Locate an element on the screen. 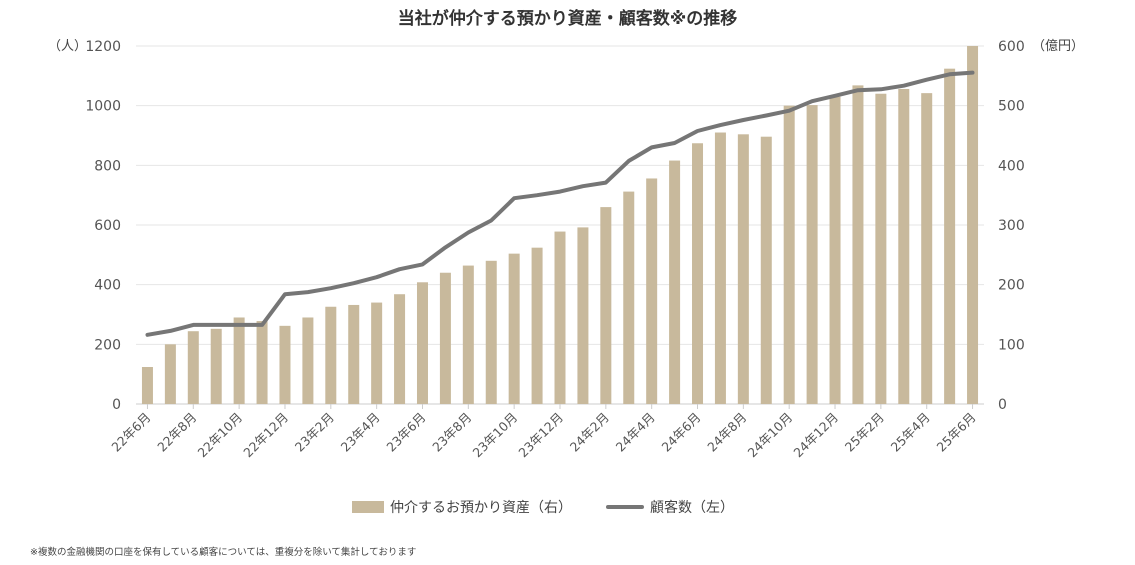 The height and width of the screenshot is (565, 1135). x-tick-label: 22年12月 is located at coordinates (265, 435).